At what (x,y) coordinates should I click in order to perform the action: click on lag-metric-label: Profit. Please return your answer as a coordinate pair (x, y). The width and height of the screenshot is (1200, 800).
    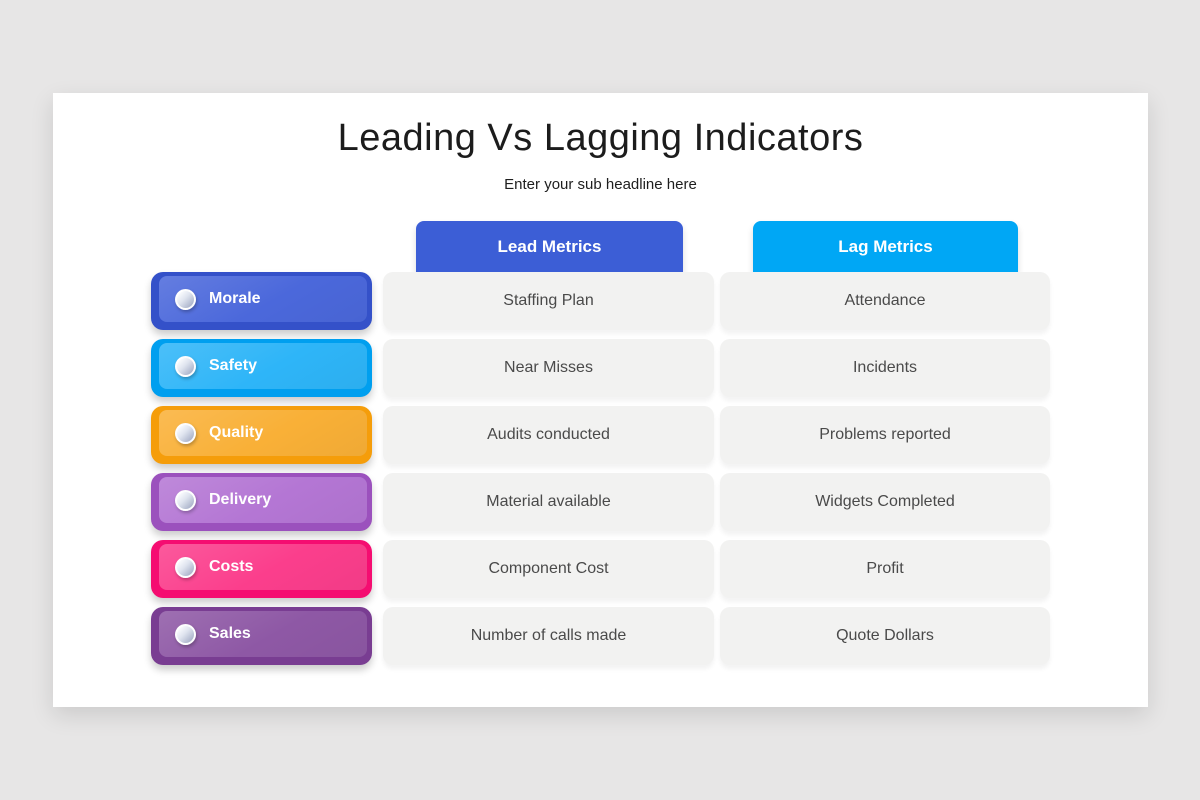
    Looking at the image, I should click on (885, 568).